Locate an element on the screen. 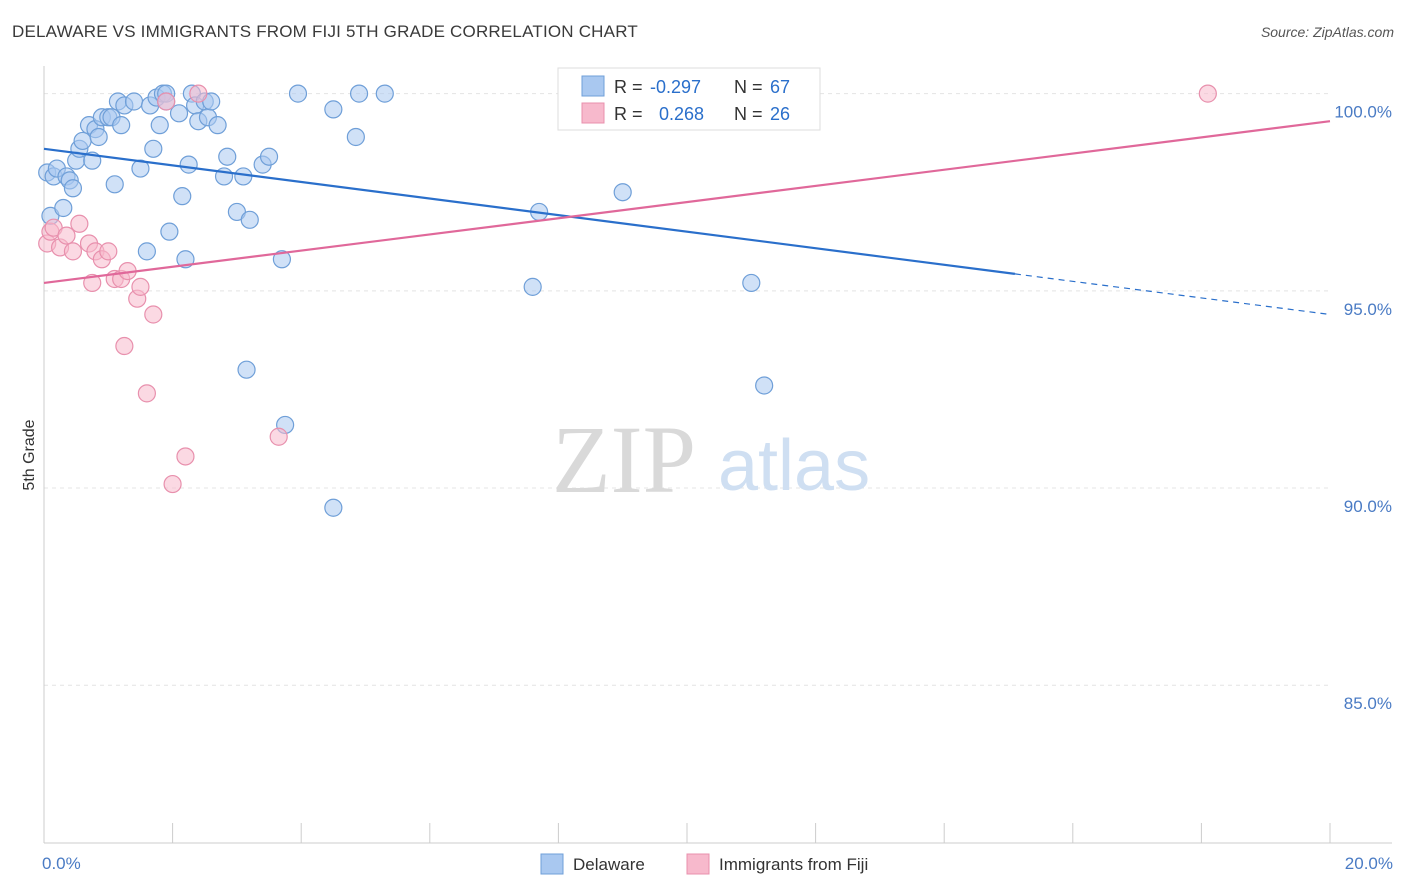 This screenshot has height=892, width=1406. legend-r-value: -0.297 is located at coordinates (675, 87).